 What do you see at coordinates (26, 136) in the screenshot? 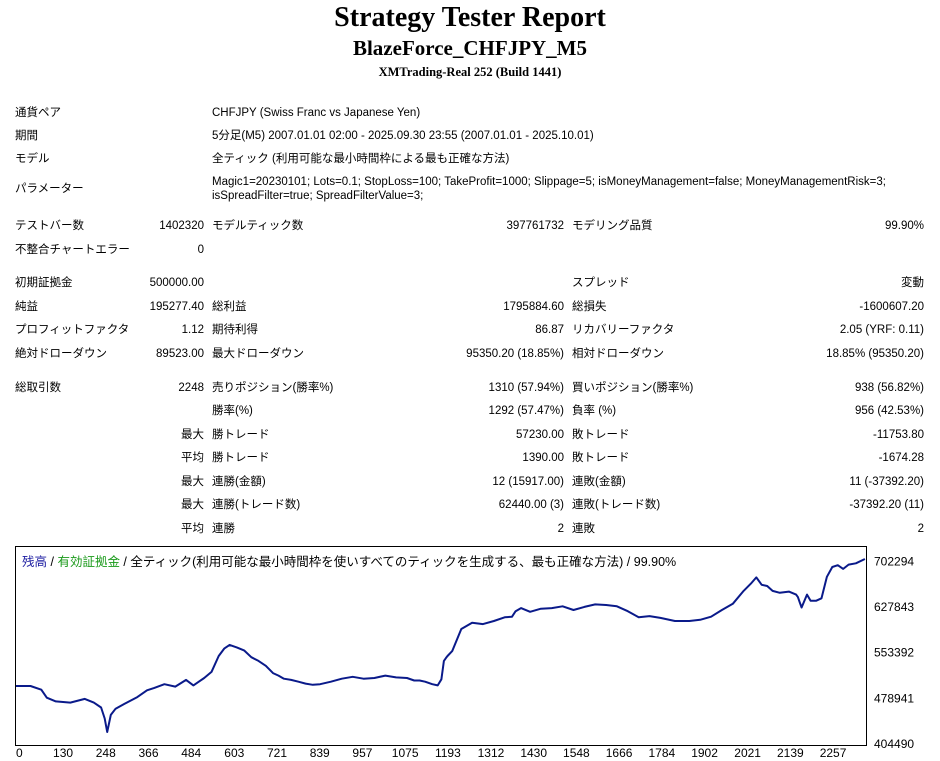
I see `period-label: 期間` at bounding box center [26, 136].